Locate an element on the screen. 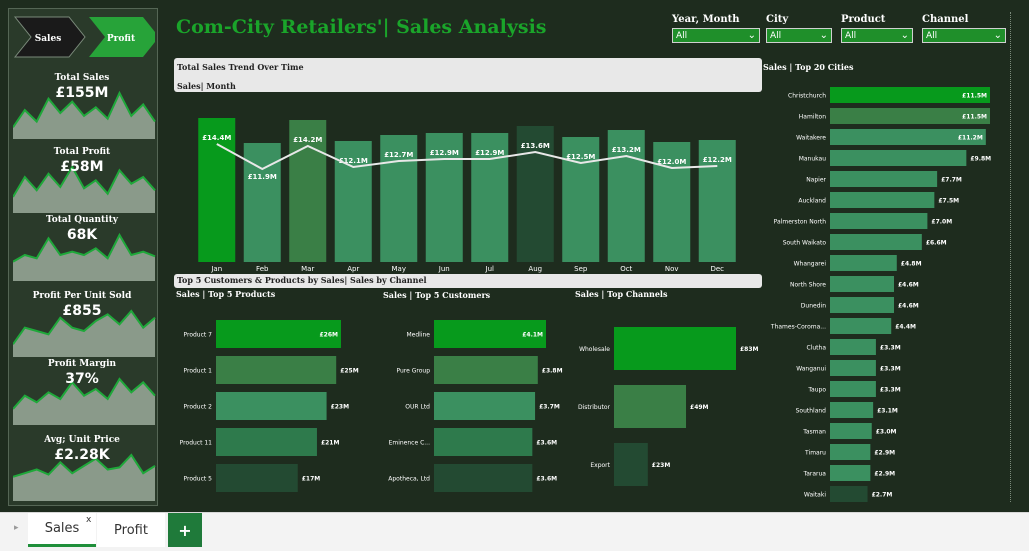  trend-header-bar is located at coordinates (468, 75).